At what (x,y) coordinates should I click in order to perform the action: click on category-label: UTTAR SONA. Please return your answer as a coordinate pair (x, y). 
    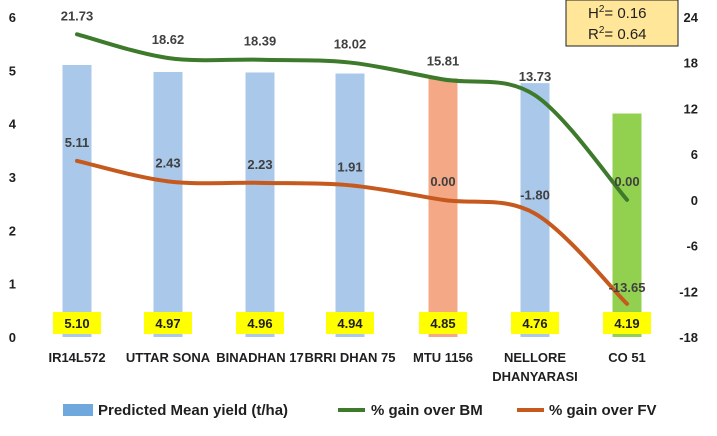
    Looking at the image, I should click on (168, 357).